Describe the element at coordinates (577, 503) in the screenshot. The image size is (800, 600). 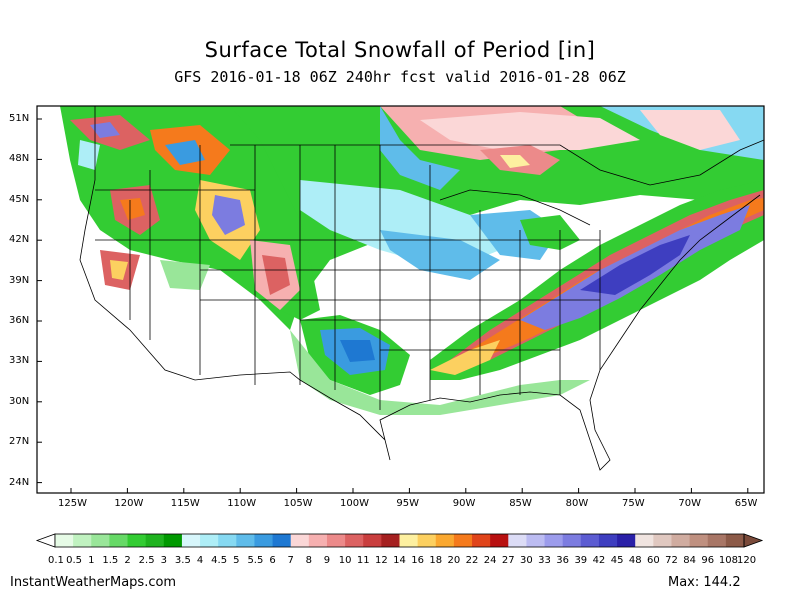
I see `lon-label: 80W` at that location.